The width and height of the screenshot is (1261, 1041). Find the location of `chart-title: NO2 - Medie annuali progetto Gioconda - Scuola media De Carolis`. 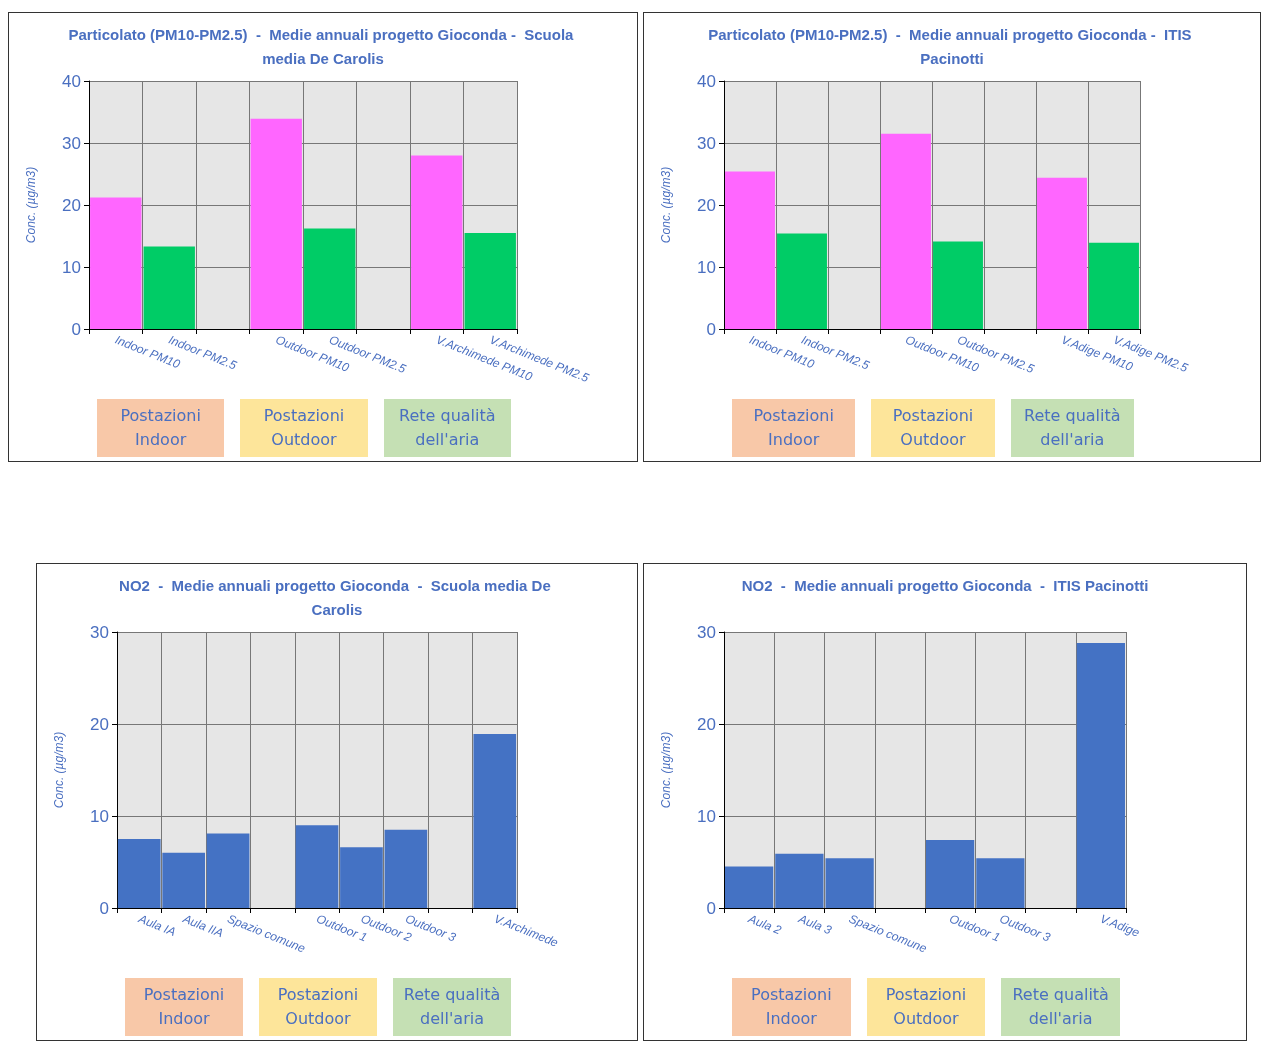

chart-title: NO2 - Medie annuali progetto Gioconda - Scuola media De Carolis is located at coordinates (337, 597).